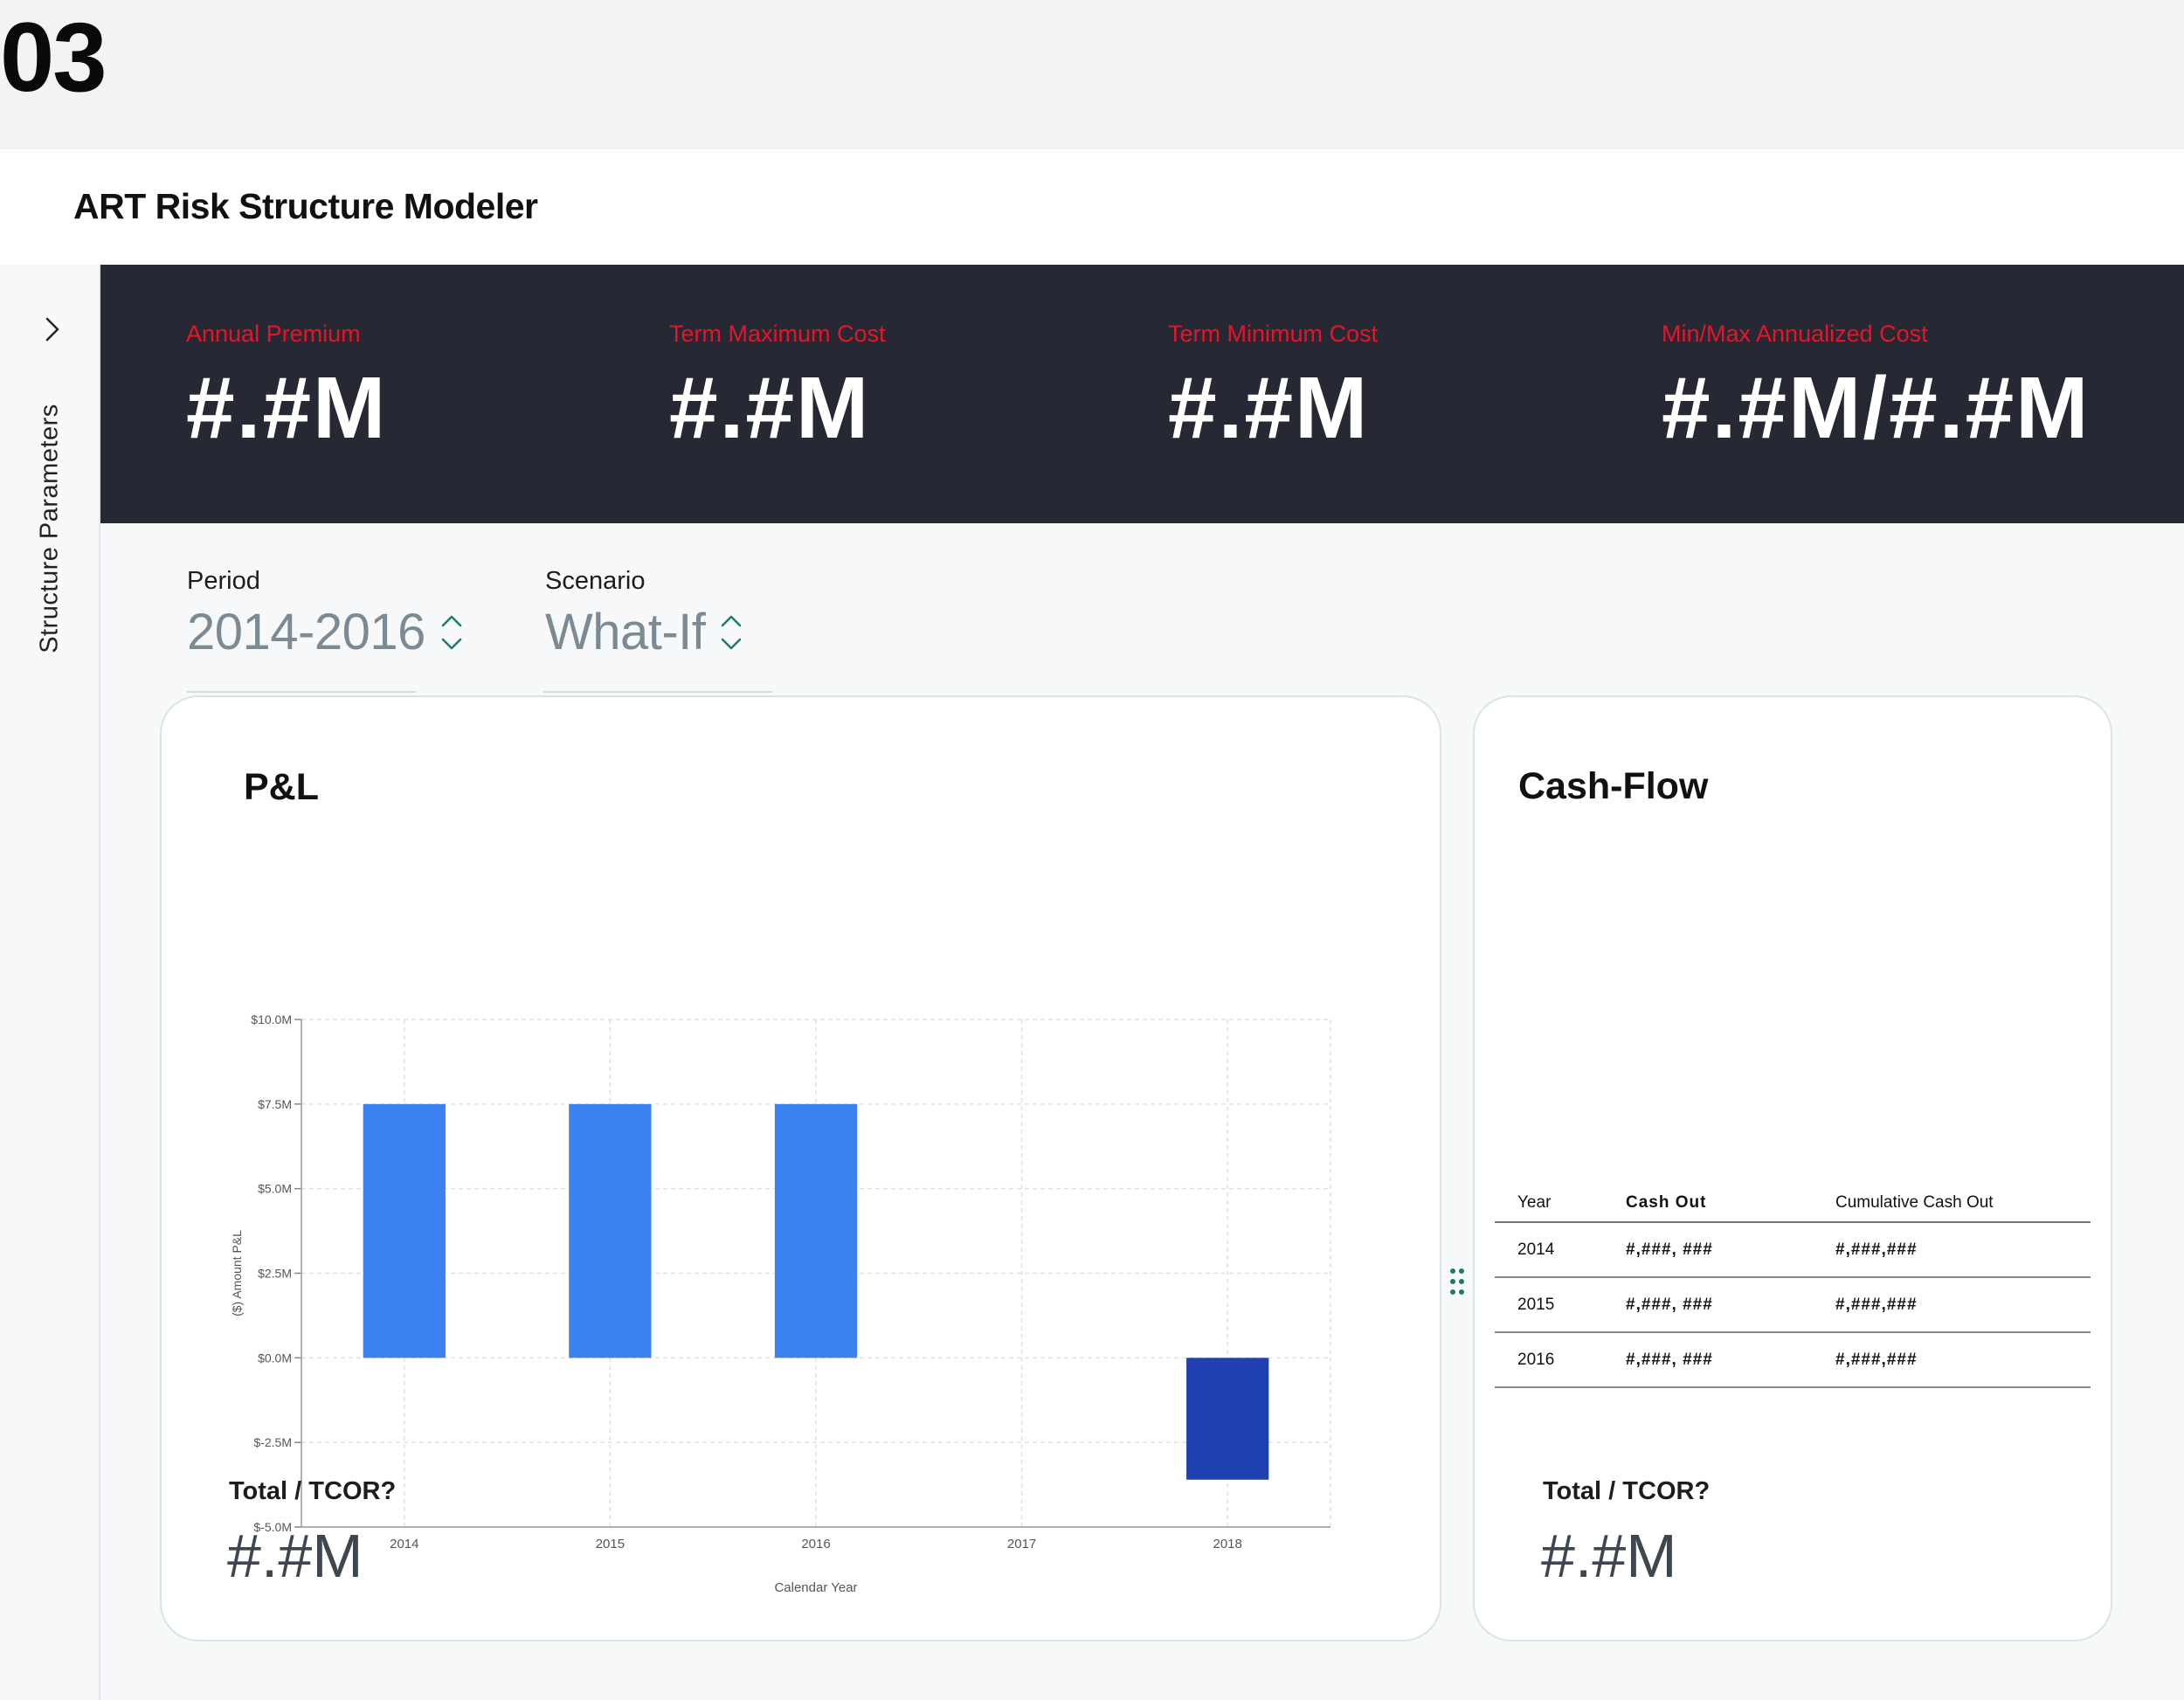 The height and width of the screenshot is (1700, 2184). What do you see at coordinates (404, 1231) in the screenshot?
I see `bar-2014` at bounding box center [404, 1231].